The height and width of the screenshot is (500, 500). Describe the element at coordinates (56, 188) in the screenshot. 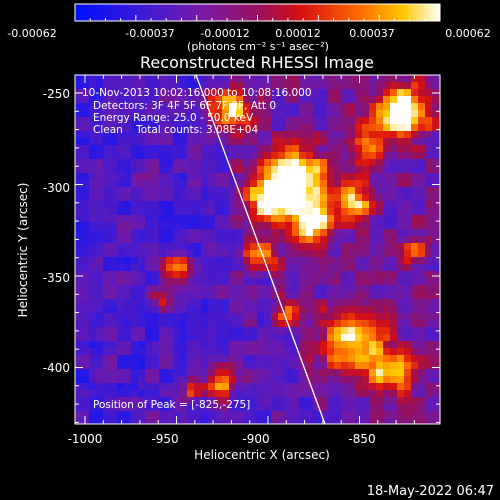

I see `y-tick-label: -300` at that location.